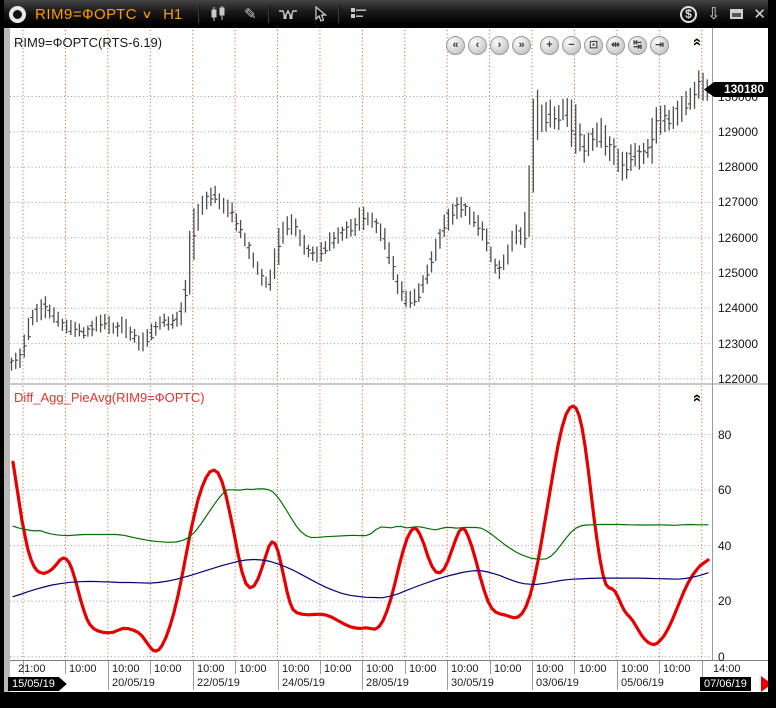 This screenshot has width=776, height=708. Describe the element at coordinates (766, 684) in the screenshot. I see `end-date-arrow-icon` at that location.